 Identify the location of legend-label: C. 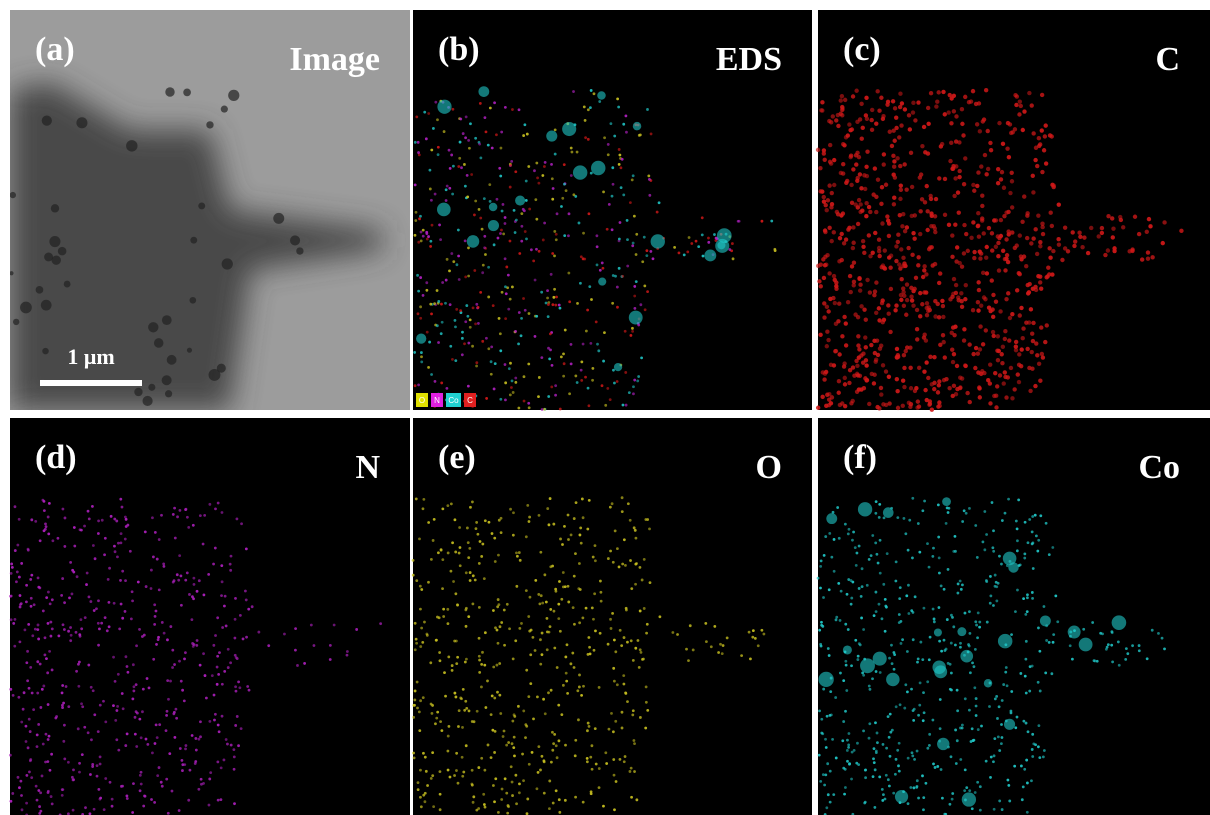
(470, 400).